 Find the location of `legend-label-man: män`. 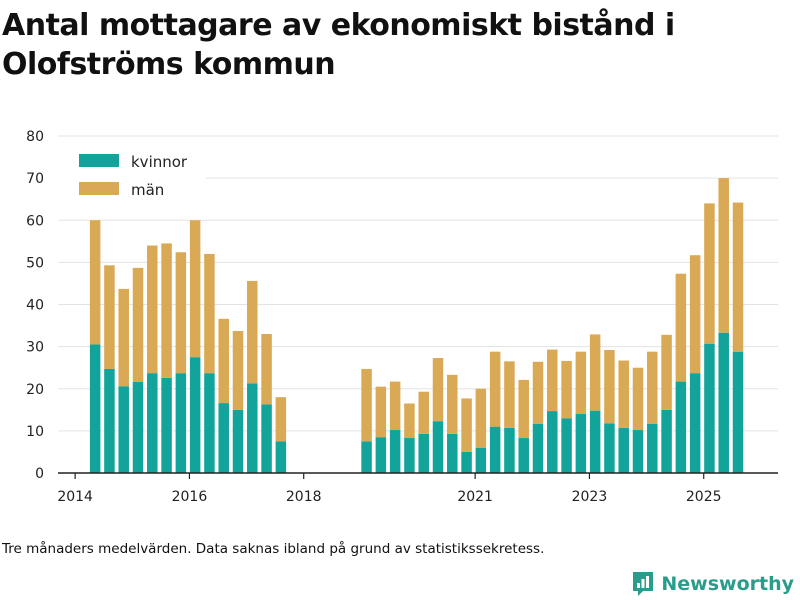

legend-label-man: män is located at coordinates (147, 190).